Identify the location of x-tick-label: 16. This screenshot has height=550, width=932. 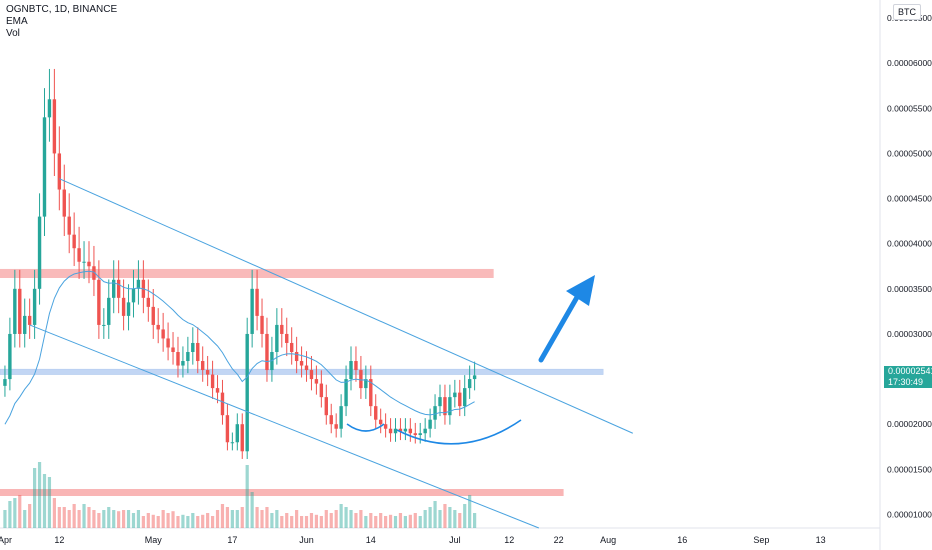
(682, 540).